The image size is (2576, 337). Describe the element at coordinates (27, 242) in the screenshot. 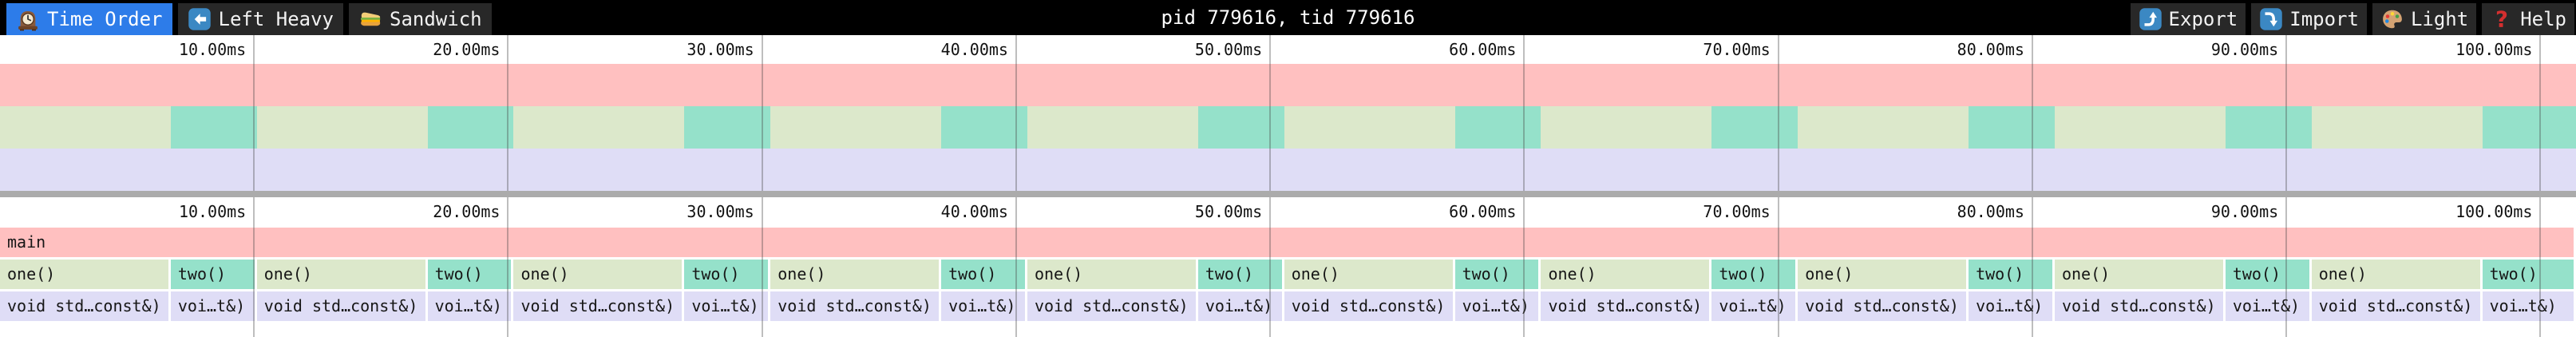

I see `frame-label: main` at that location.